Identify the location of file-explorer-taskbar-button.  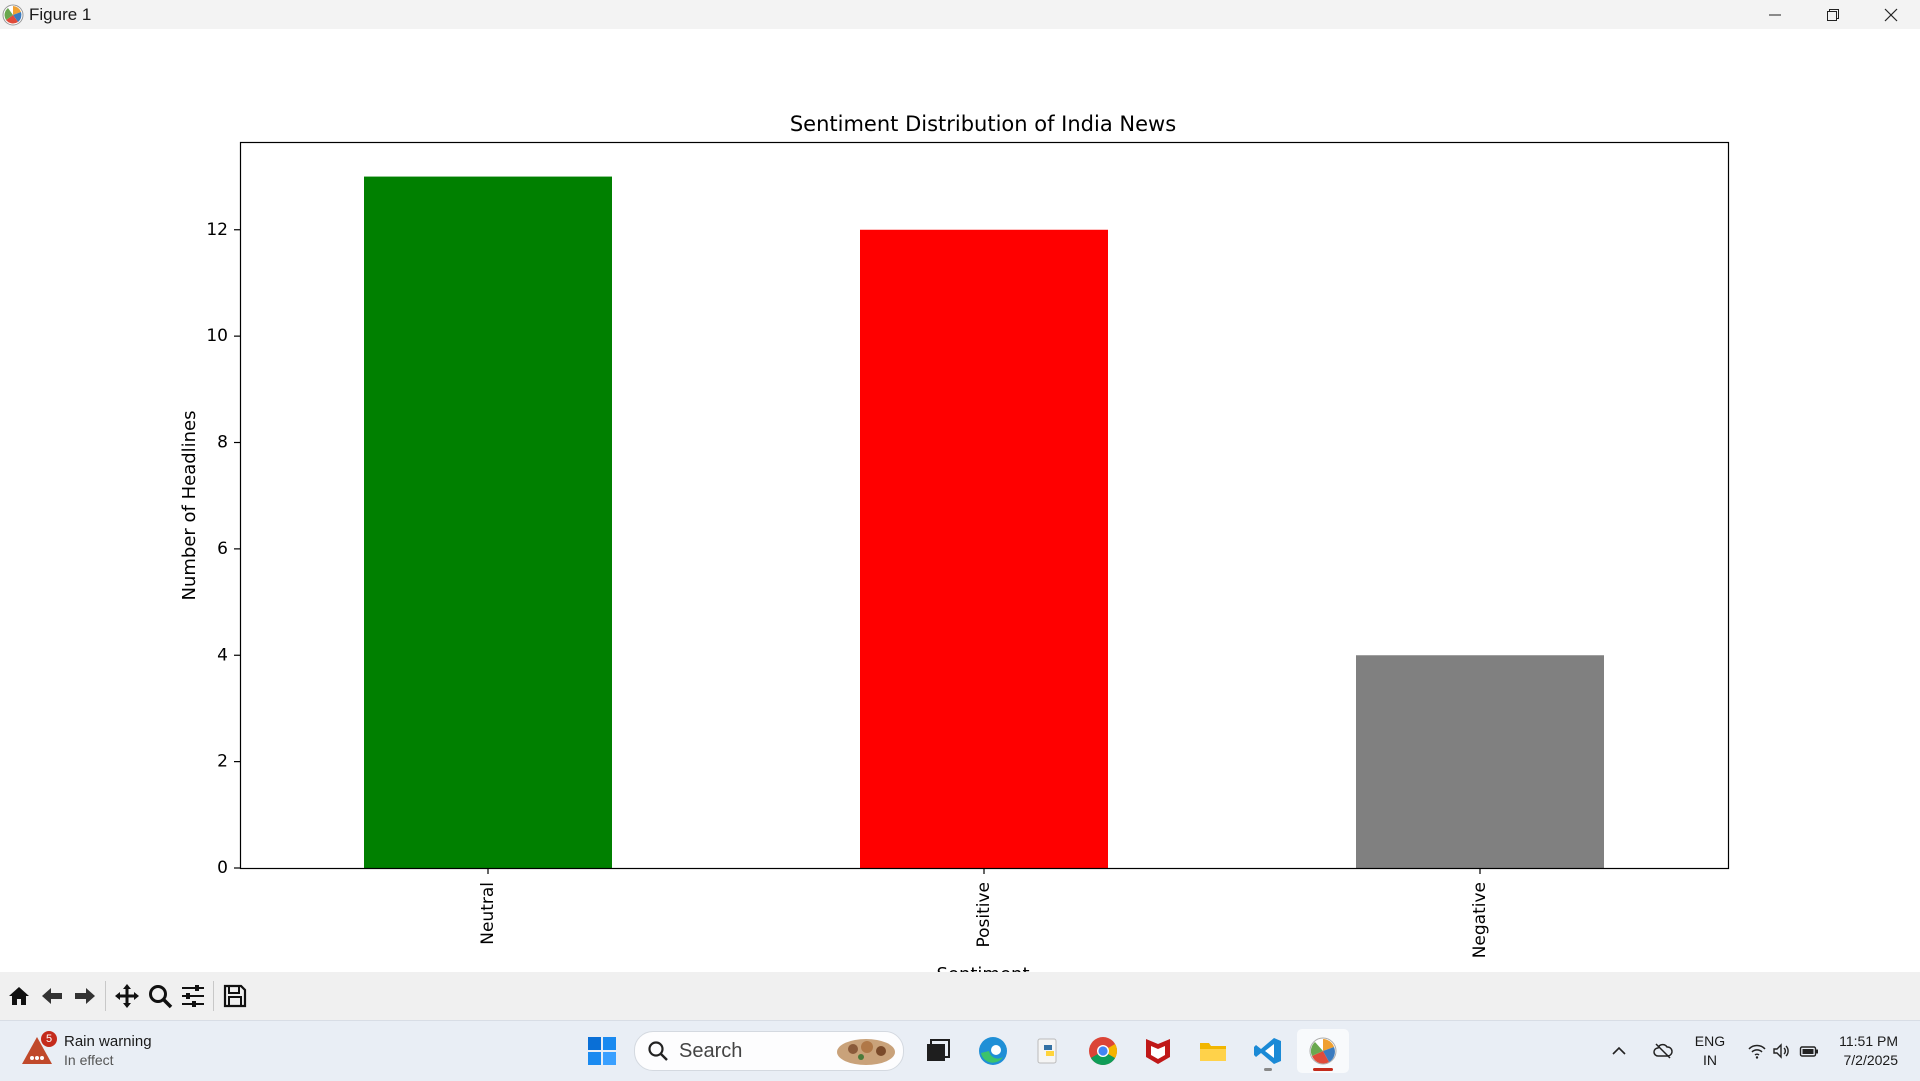
(1213, 1051).